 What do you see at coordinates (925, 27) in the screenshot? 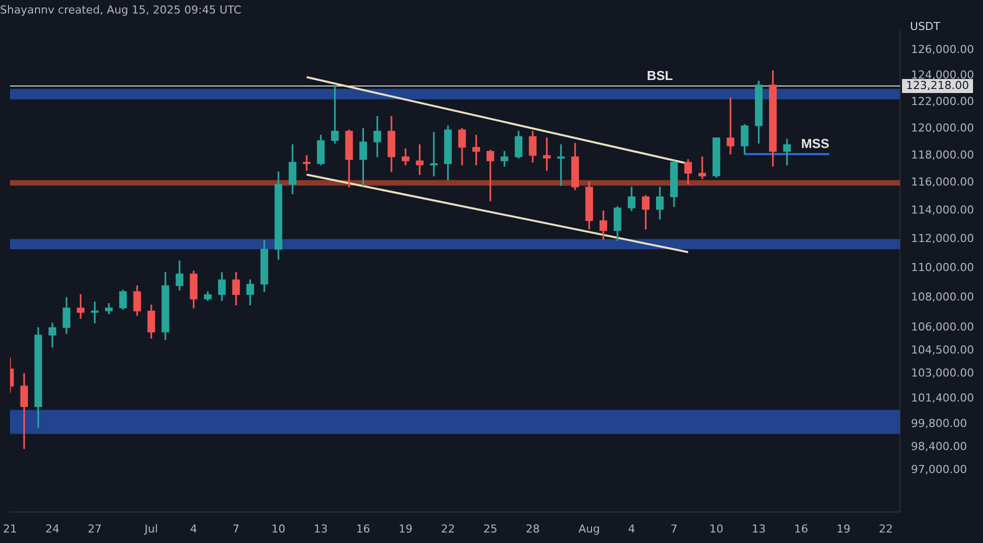
I see `y-axis-title: USDT` at bounding box center [925, 27].